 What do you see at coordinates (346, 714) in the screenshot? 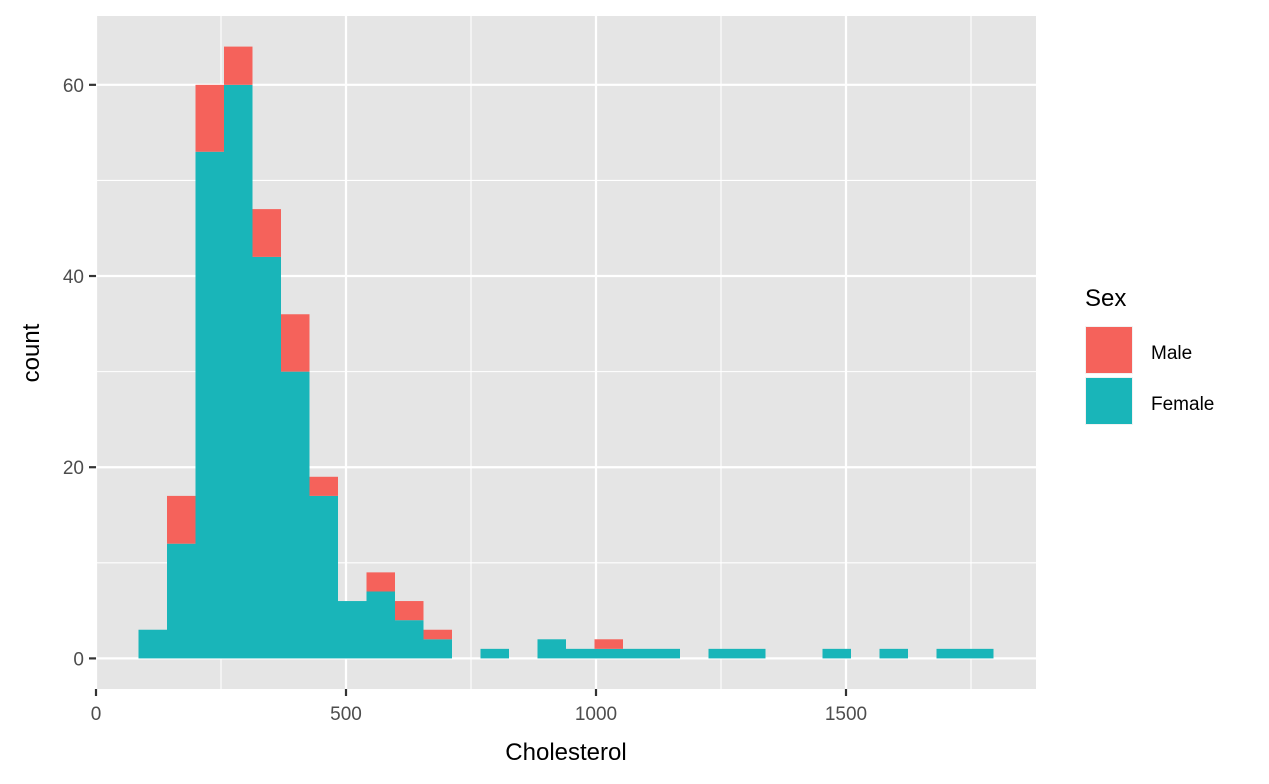
I see `x-tick-label: 500` at bounding box center [346, 714].